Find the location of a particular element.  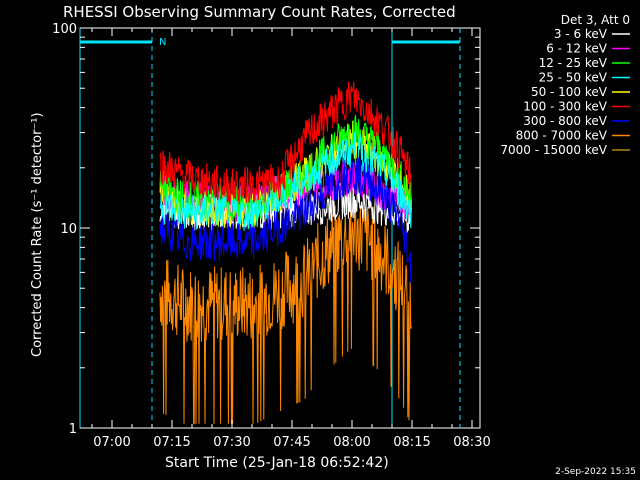

y-tick-label: 100 is located at coordinates (64, 29).